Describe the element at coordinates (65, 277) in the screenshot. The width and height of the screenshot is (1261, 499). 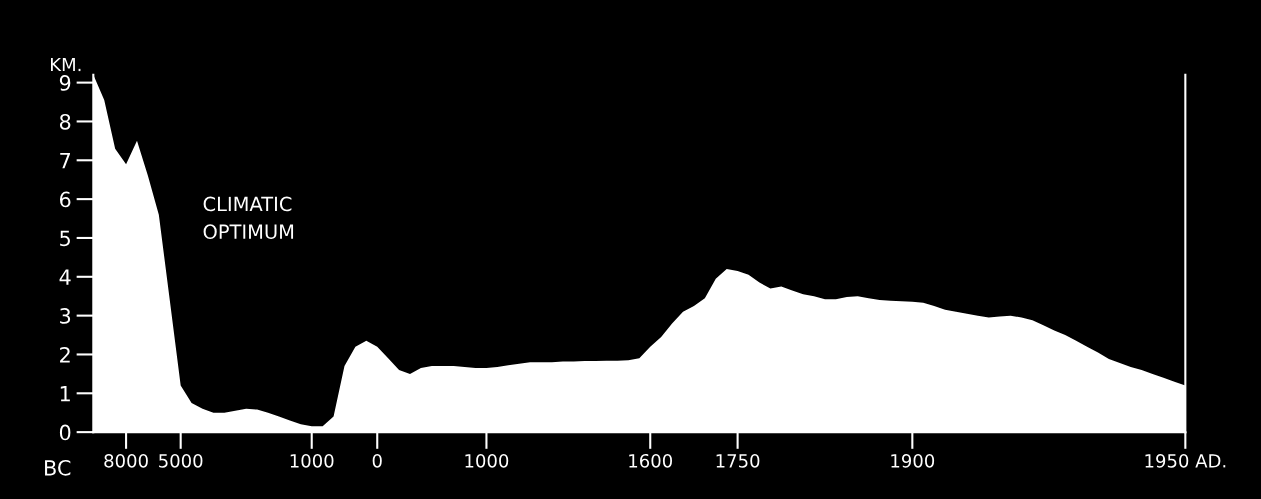
I see `y-tick-label: 4` at that location.